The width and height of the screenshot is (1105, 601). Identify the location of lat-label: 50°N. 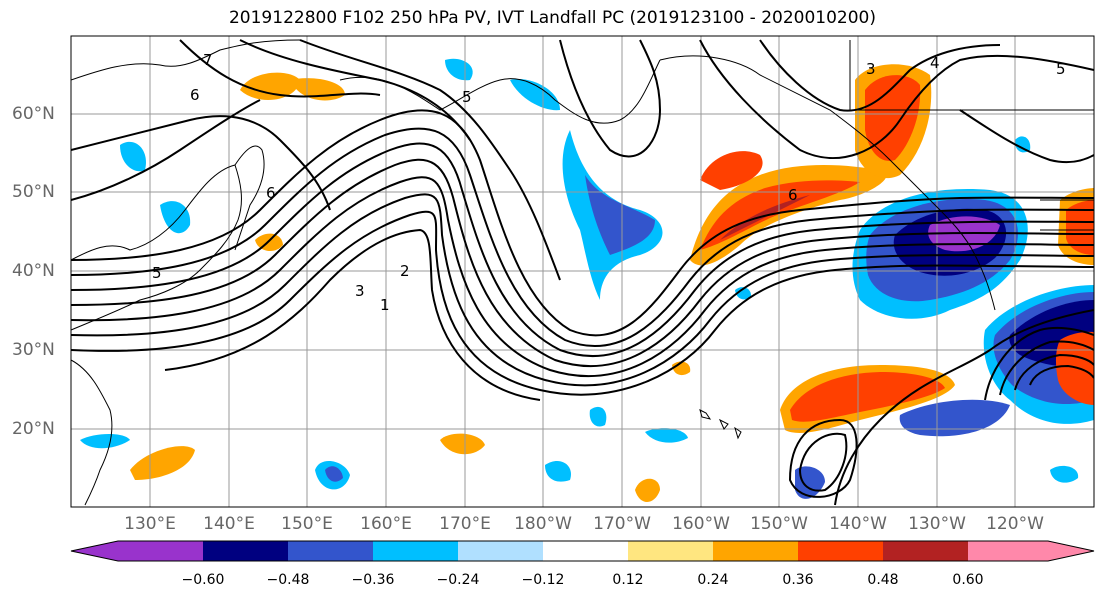
(33, 192).